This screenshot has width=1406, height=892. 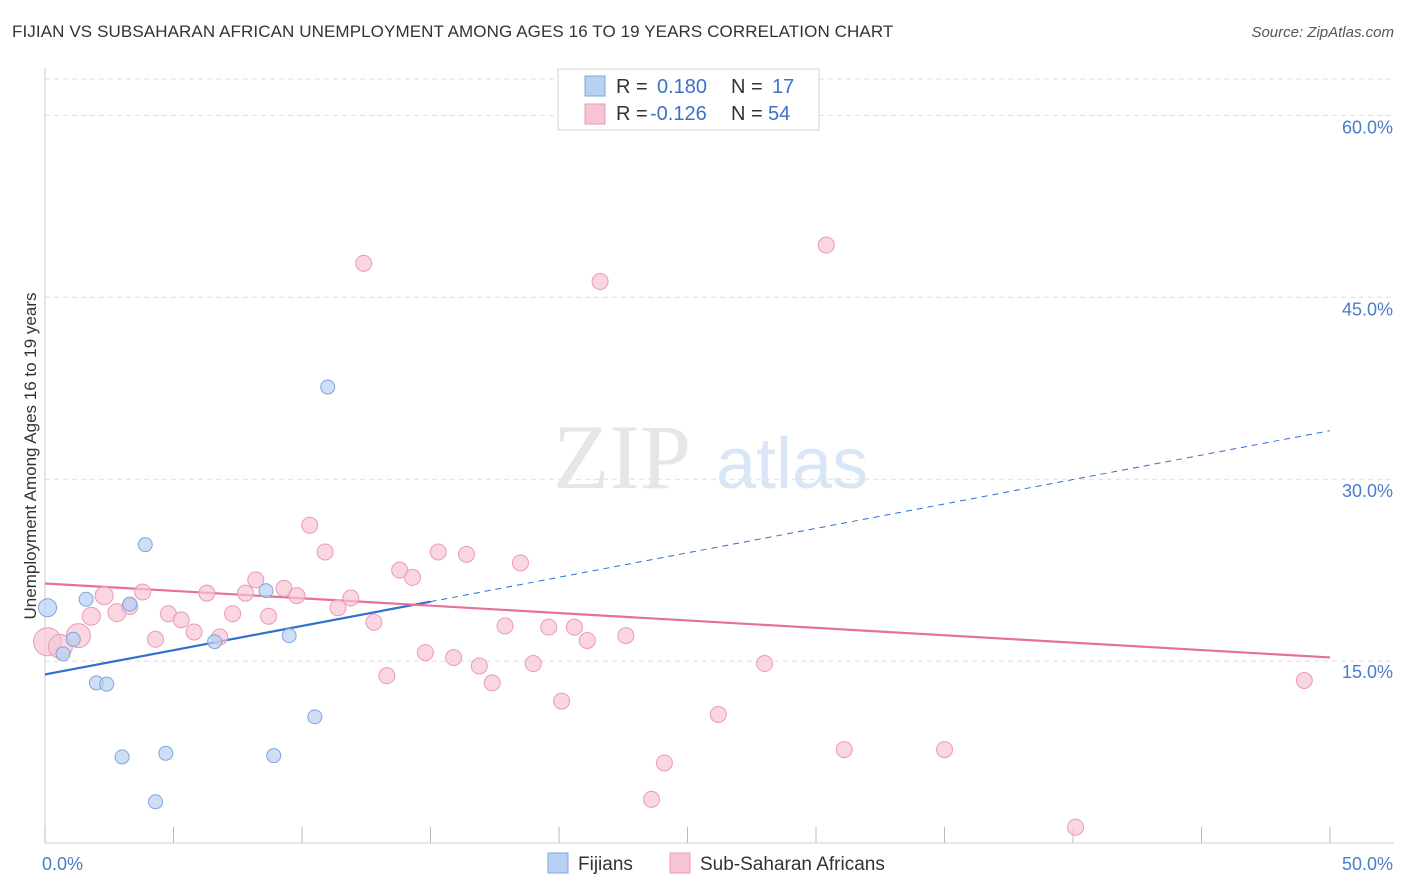 What do you see at coordinates (687, 620) in the screenshot?
I see `ssa-trend-line` at bounding box center [687, 620].